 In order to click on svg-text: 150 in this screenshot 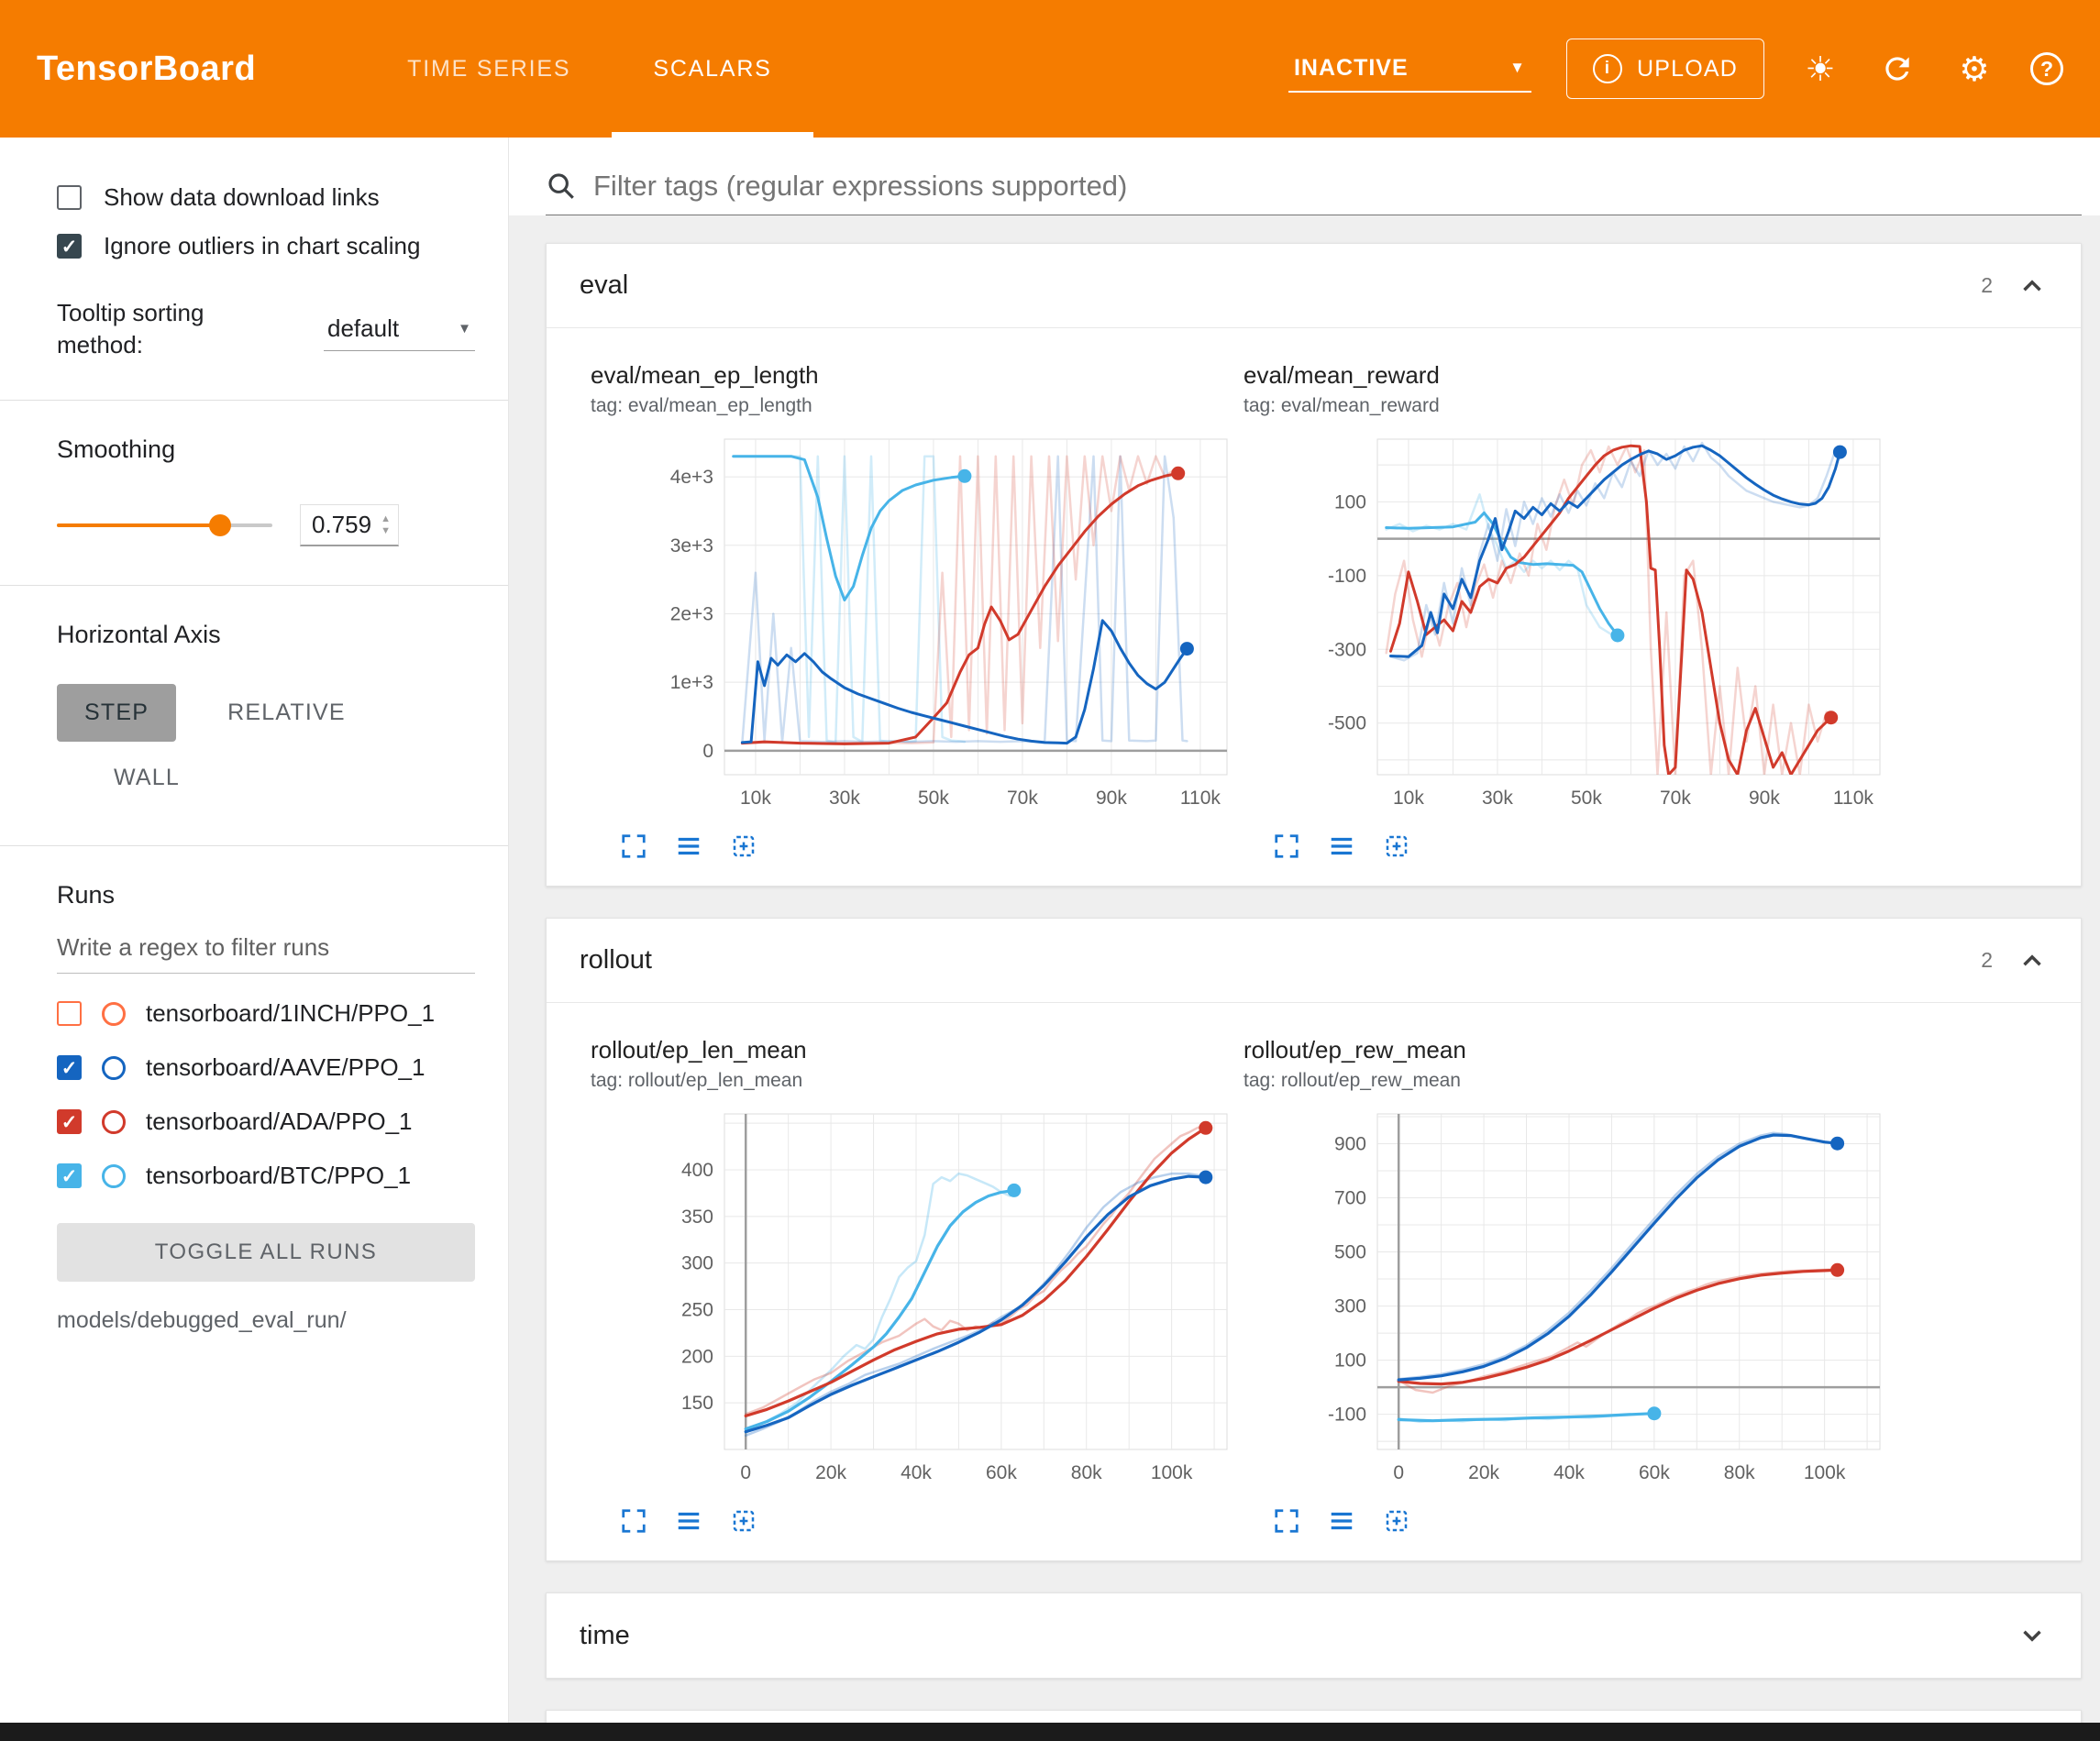, I will do `click(697, 1404)`.